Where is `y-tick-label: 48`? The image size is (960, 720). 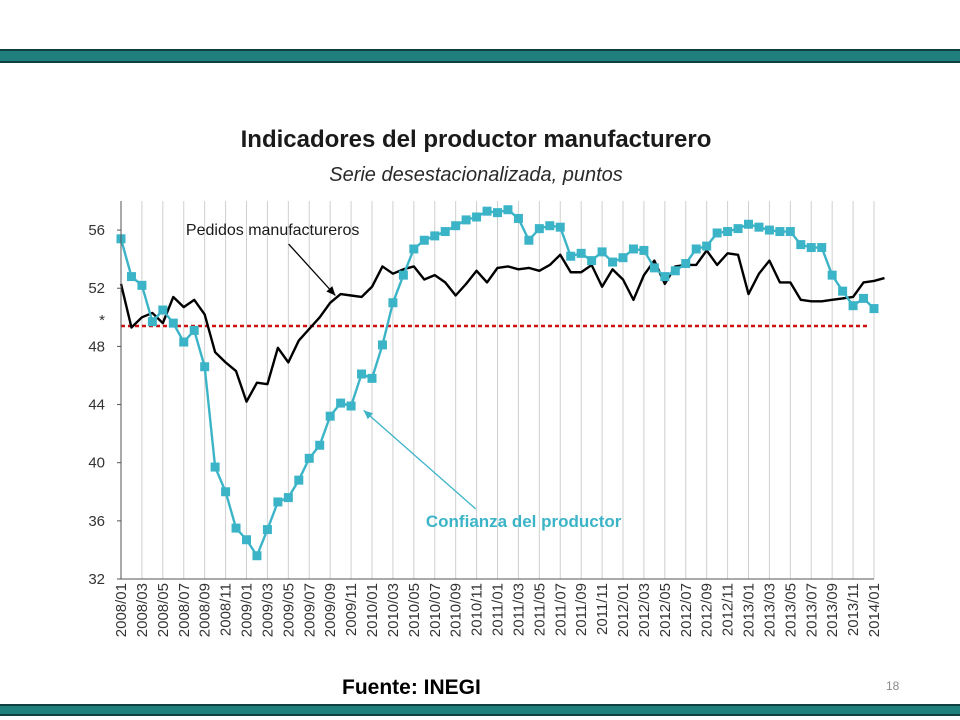 y-tick-label: 48 is located at coordinates (96, 346).